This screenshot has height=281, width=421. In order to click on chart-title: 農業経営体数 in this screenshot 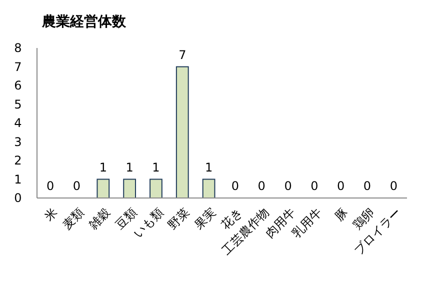, I will do `click(84, 22)`.